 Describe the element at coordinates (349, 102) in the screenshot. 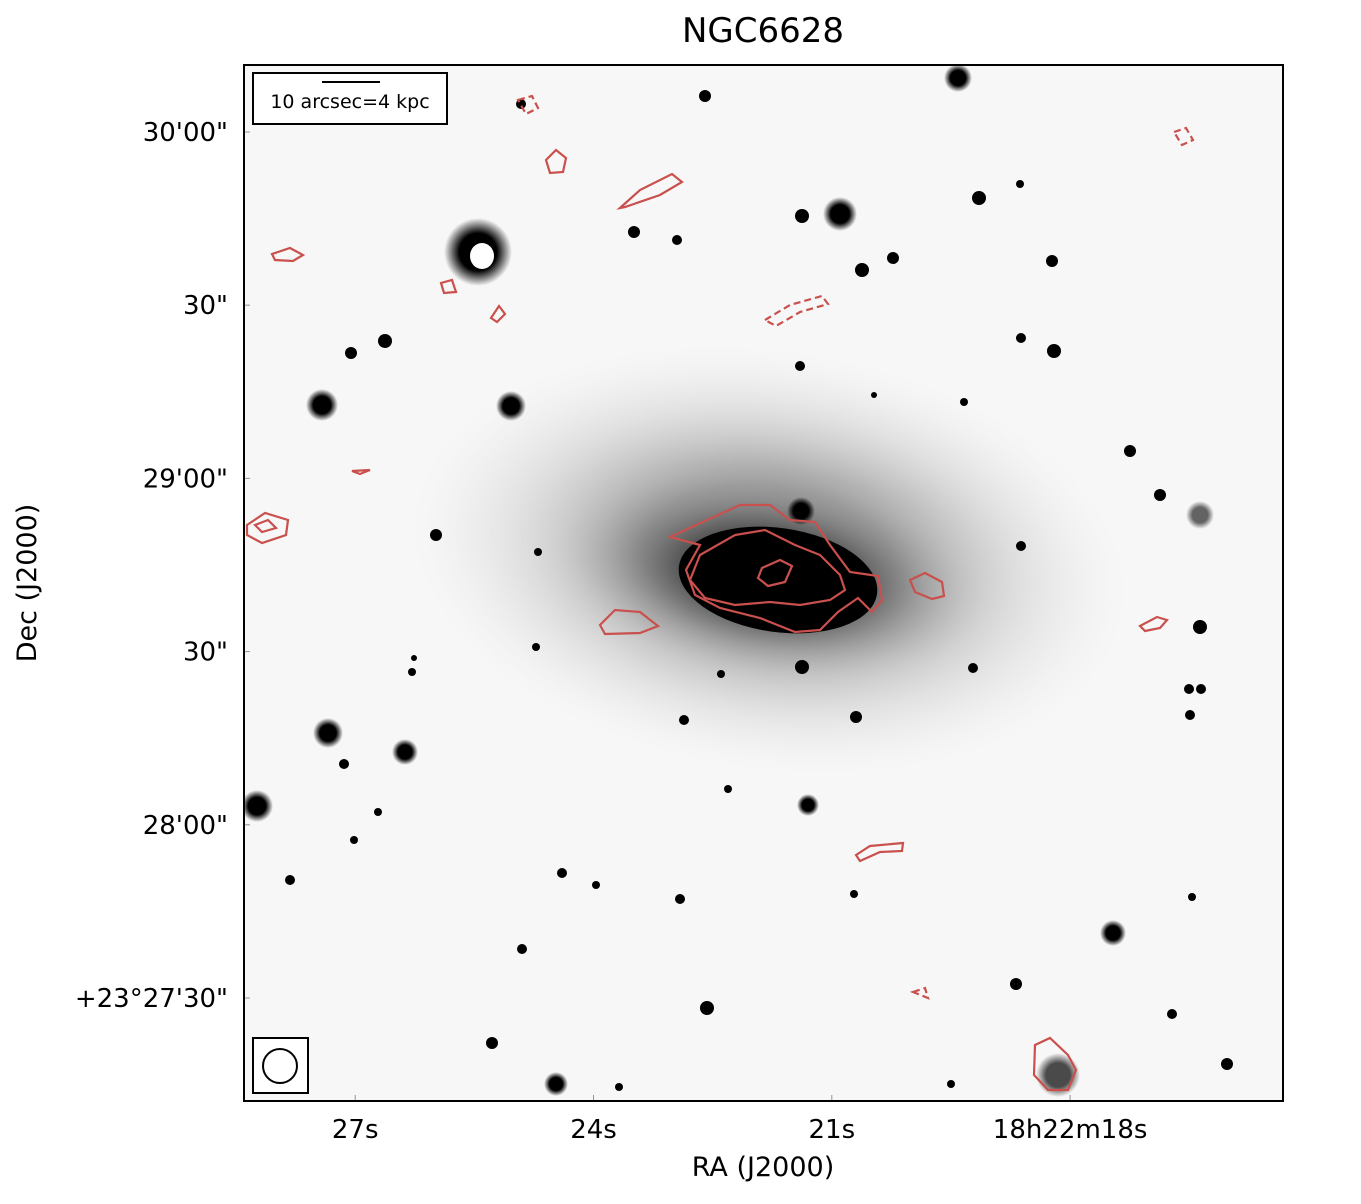

I see `scale-label: 10 arcsec=4 kpc` at that location.